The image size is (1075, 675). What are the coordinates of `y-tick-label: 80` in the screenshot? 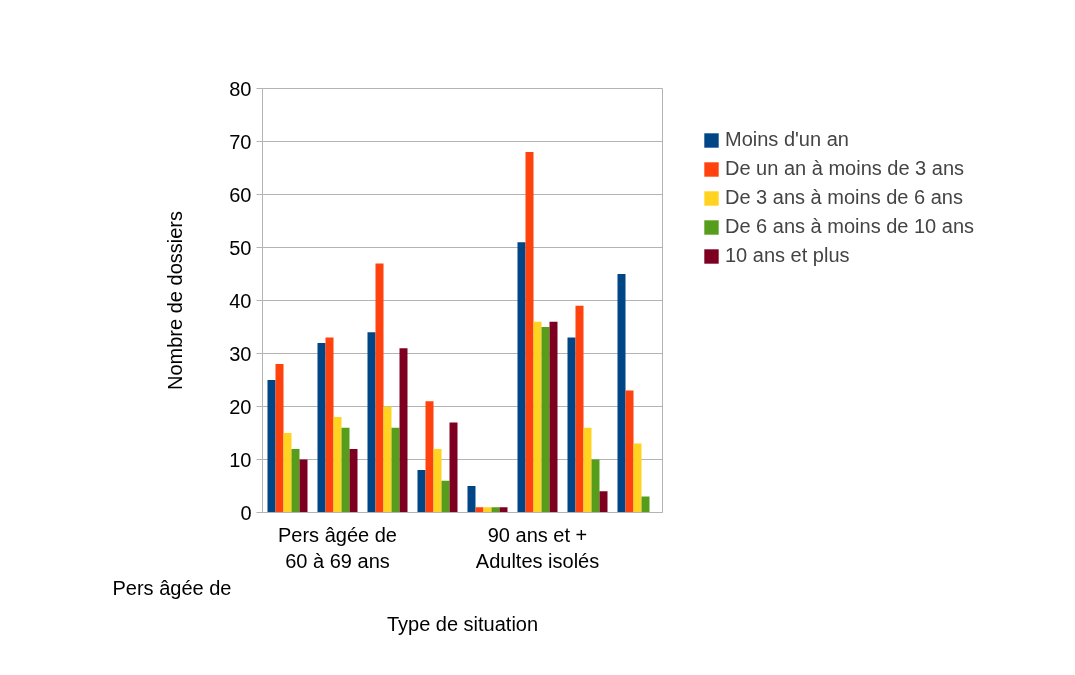 It's located at (240, 88).